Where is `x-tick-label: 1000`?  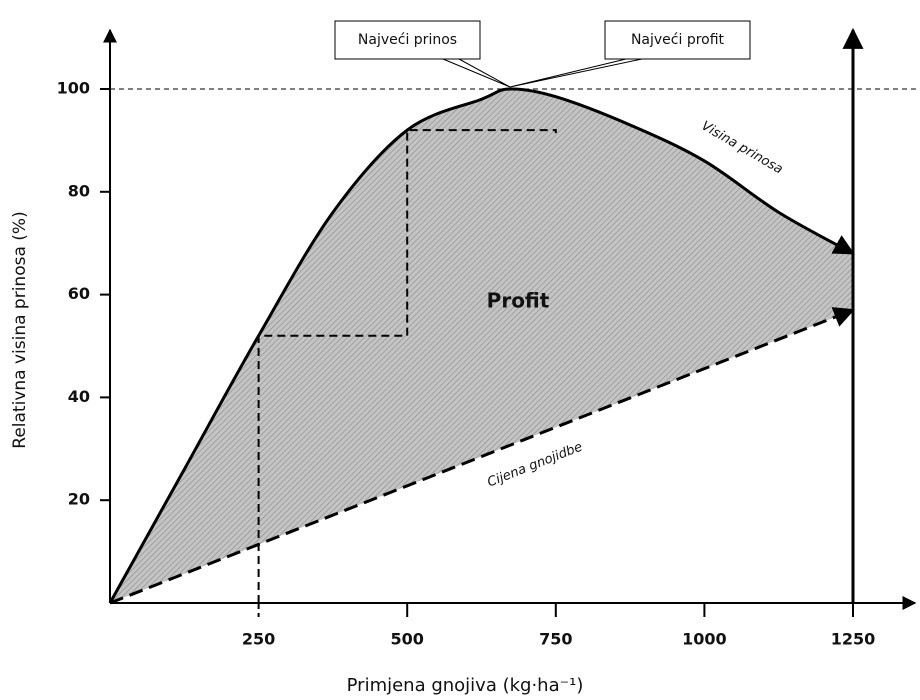 x-tick-label: 1000 is located at coordinates (704, 639).